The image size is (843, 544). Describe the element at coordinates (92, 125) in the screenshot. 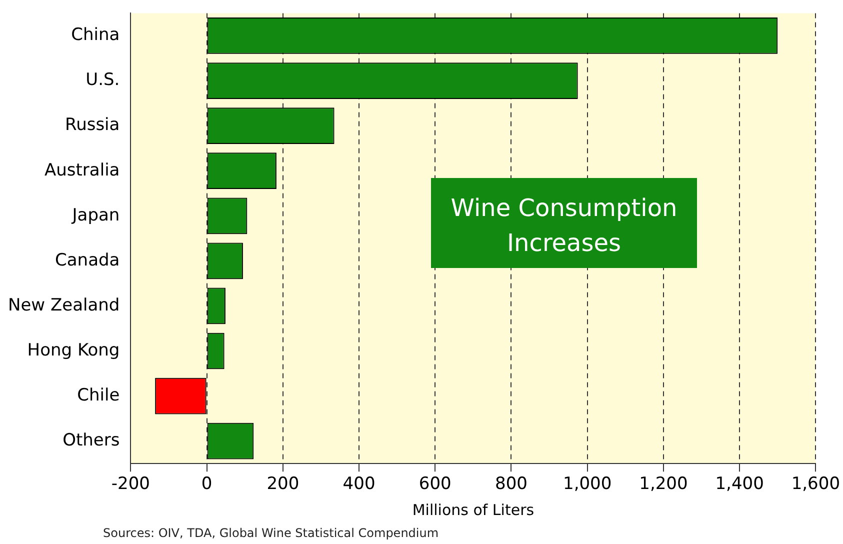

I see `y-tick-label: Russia` at that location.